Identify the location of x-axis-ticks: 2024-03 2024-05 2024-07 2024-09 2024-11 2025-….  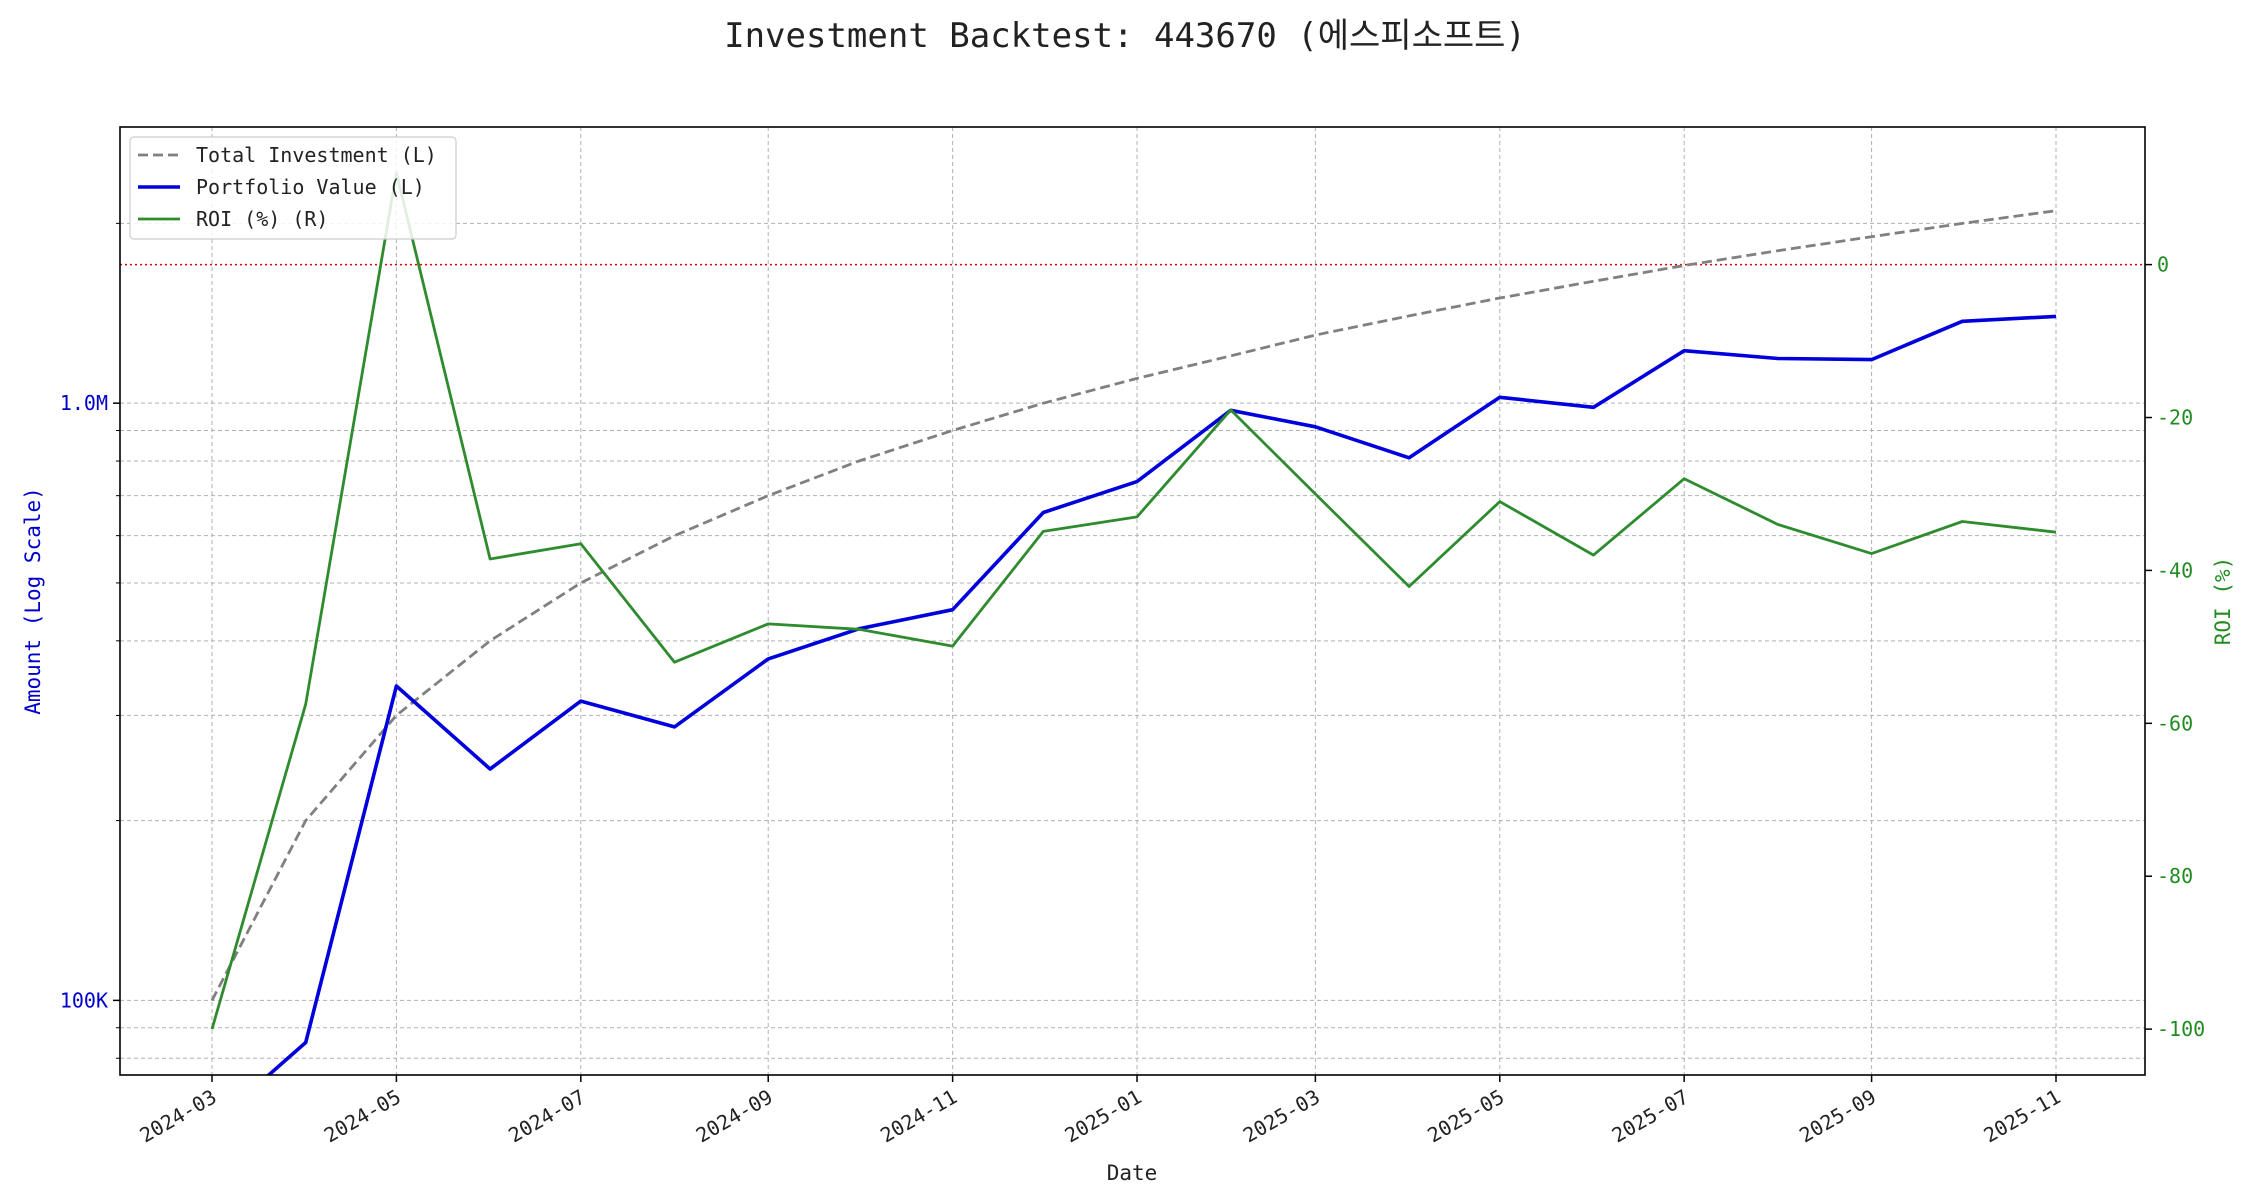
(1100, 1111).